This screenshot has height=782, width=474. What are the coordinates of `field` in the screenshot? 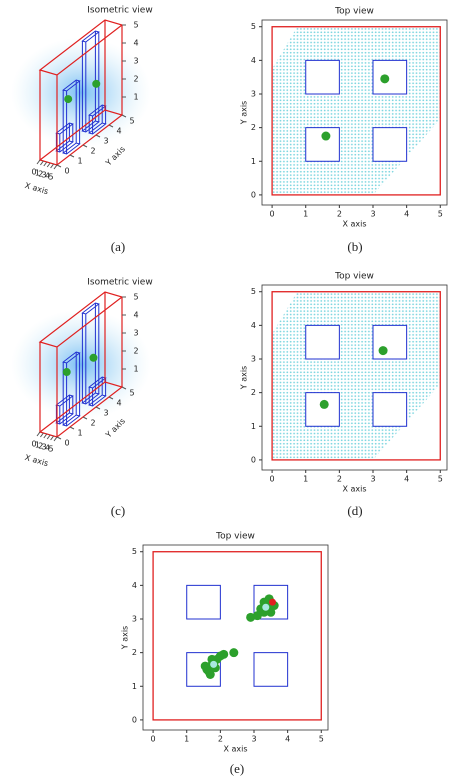 It's located at (356, 375).